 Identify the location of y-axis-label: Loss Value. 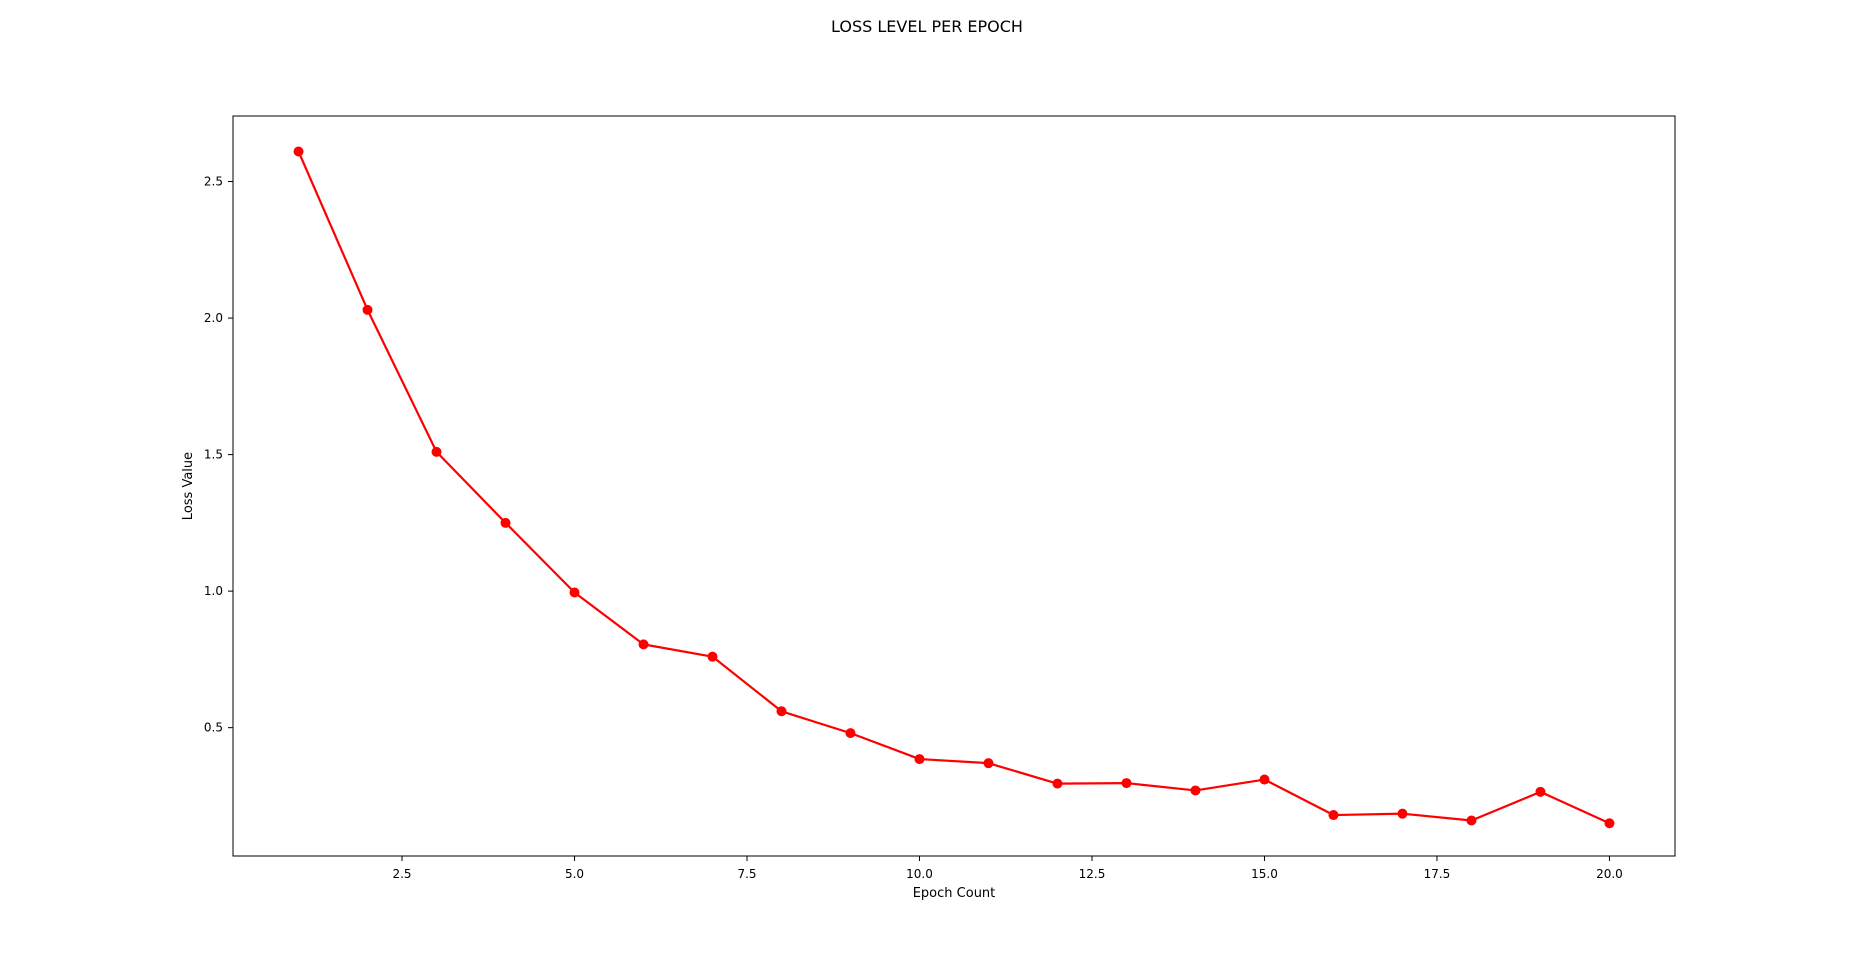
(188, 486).